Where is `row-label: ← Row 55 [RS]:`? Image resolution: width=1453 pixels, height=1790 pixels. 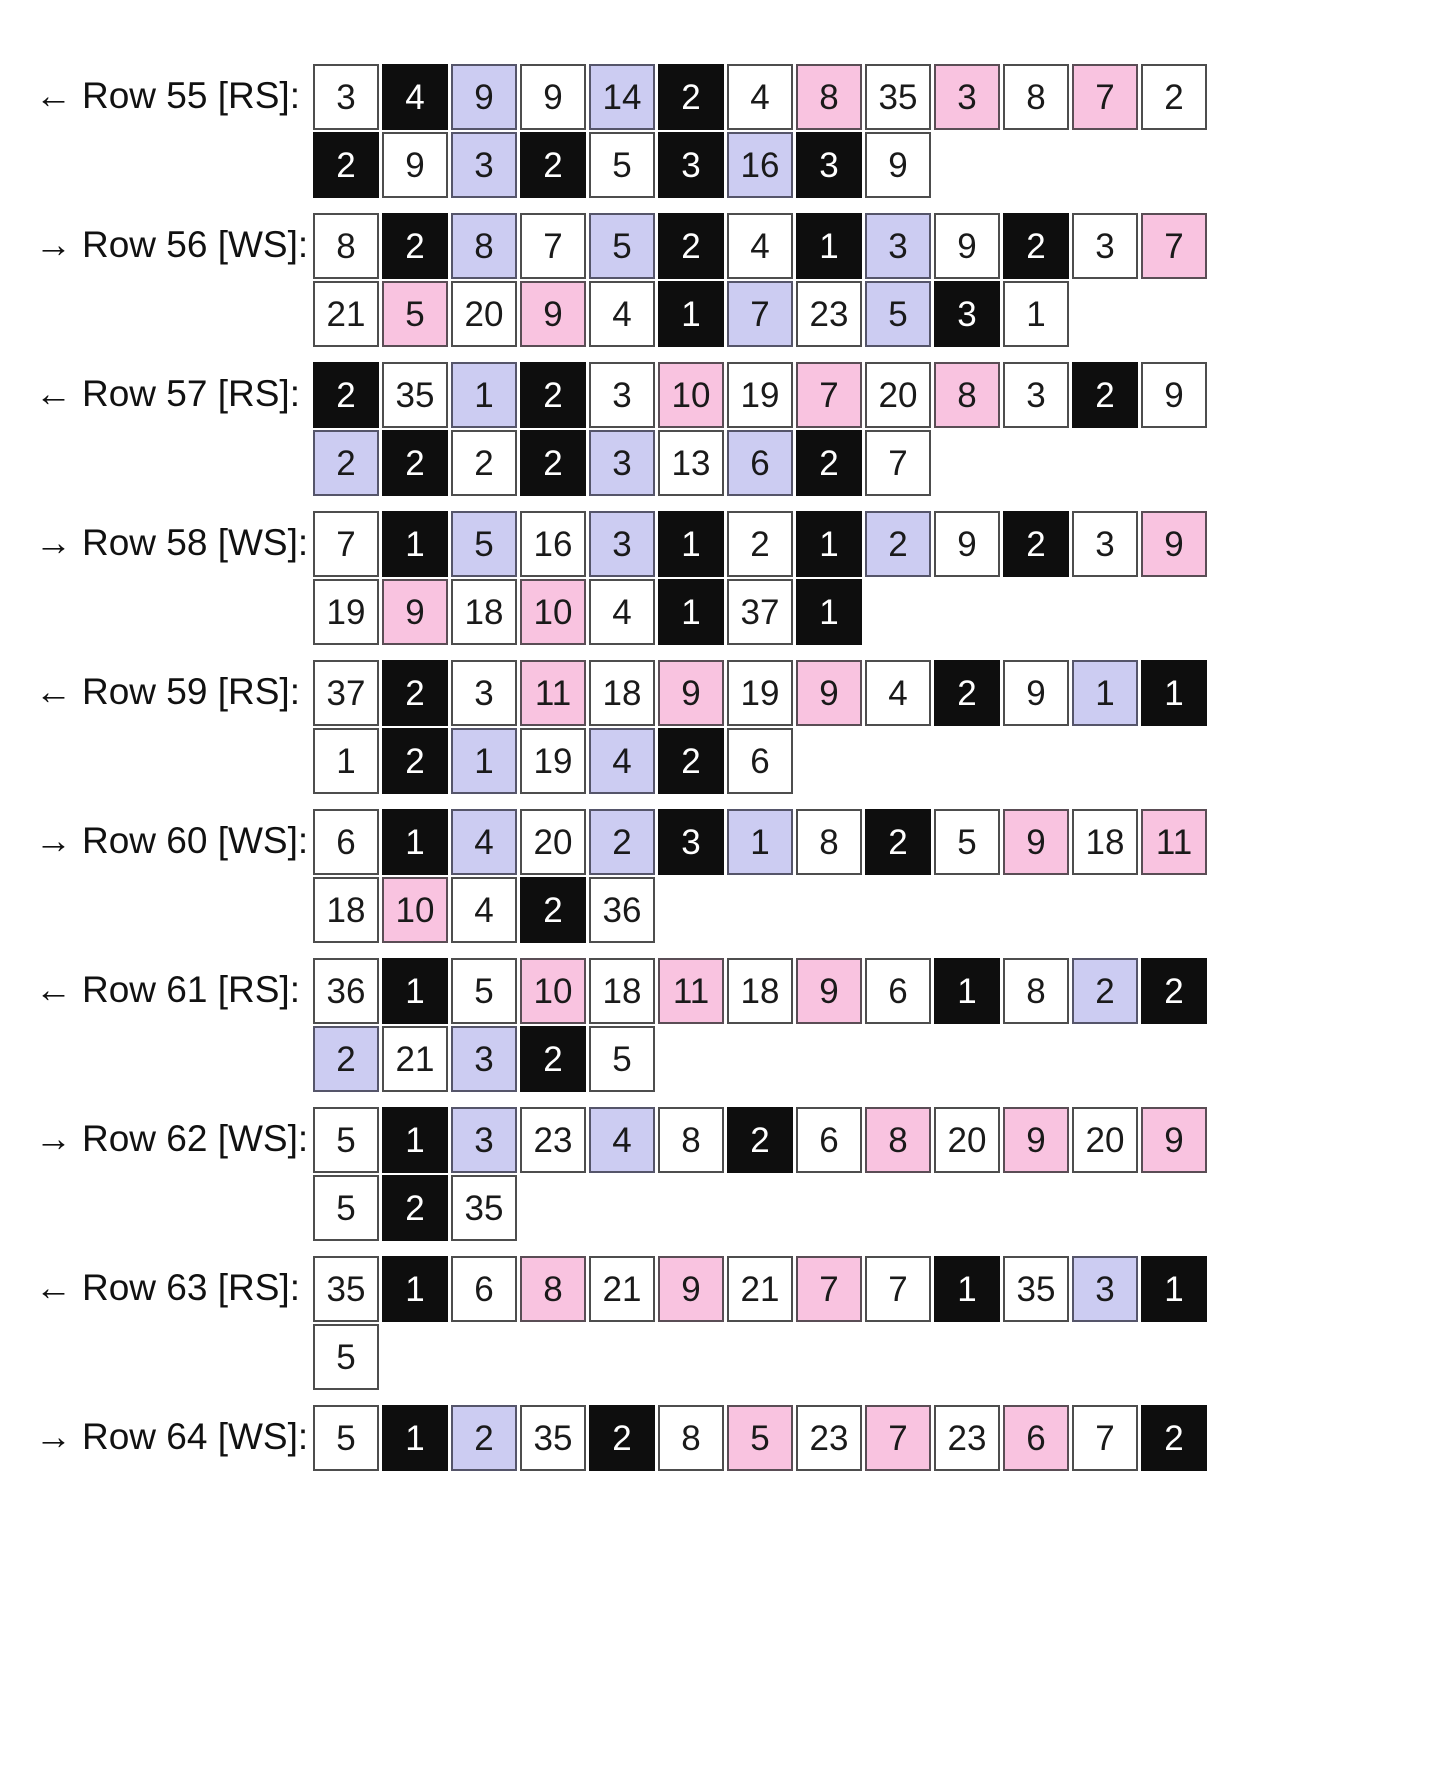
row-label: ← Row 55 [RS]: is located at coordinates (174, 97).